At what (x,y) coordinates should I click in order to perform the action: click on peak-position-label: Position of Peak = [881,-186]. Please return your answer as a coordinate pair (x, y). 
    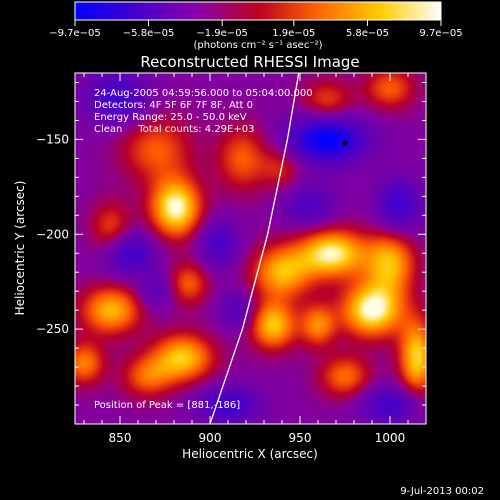
    Looking at the image, I should click on (167, 405).